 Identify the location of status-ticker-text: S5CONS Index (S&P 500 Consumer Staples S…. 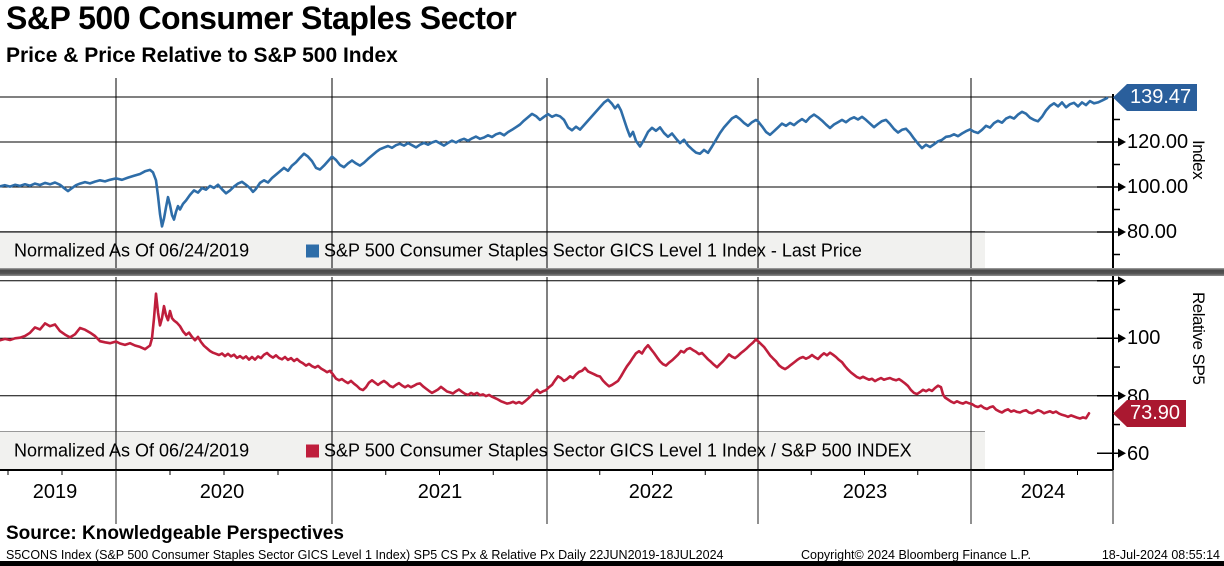
(365, 555).